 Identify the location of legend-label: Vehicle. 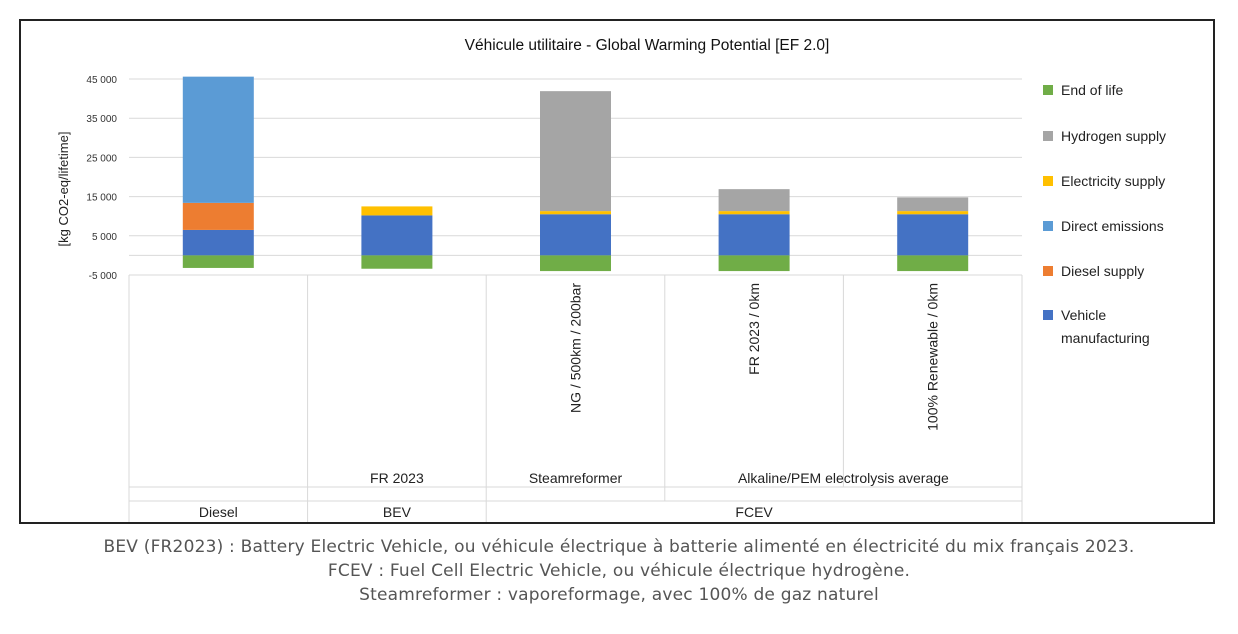
(1083, 315).